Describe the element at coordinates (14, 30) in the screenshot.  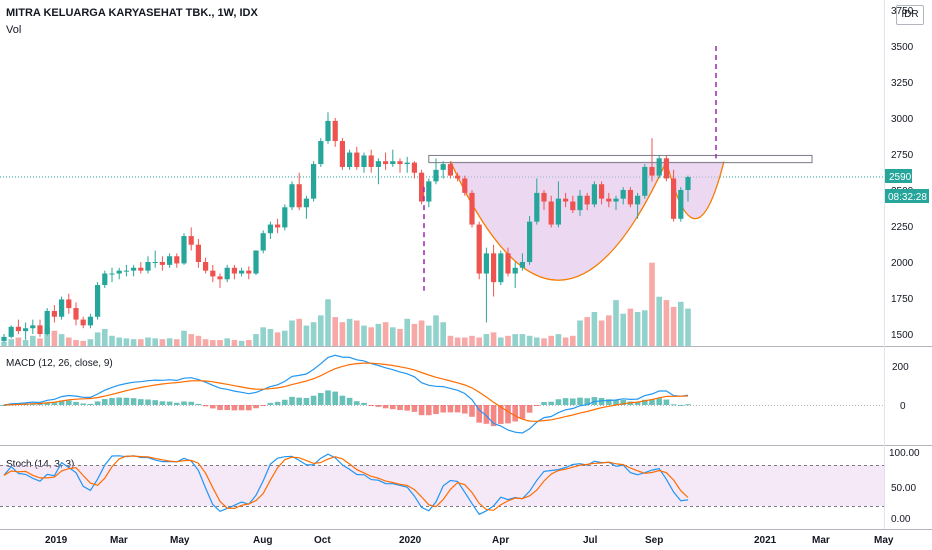
I see `volume-legend-label: Vol` at that location.